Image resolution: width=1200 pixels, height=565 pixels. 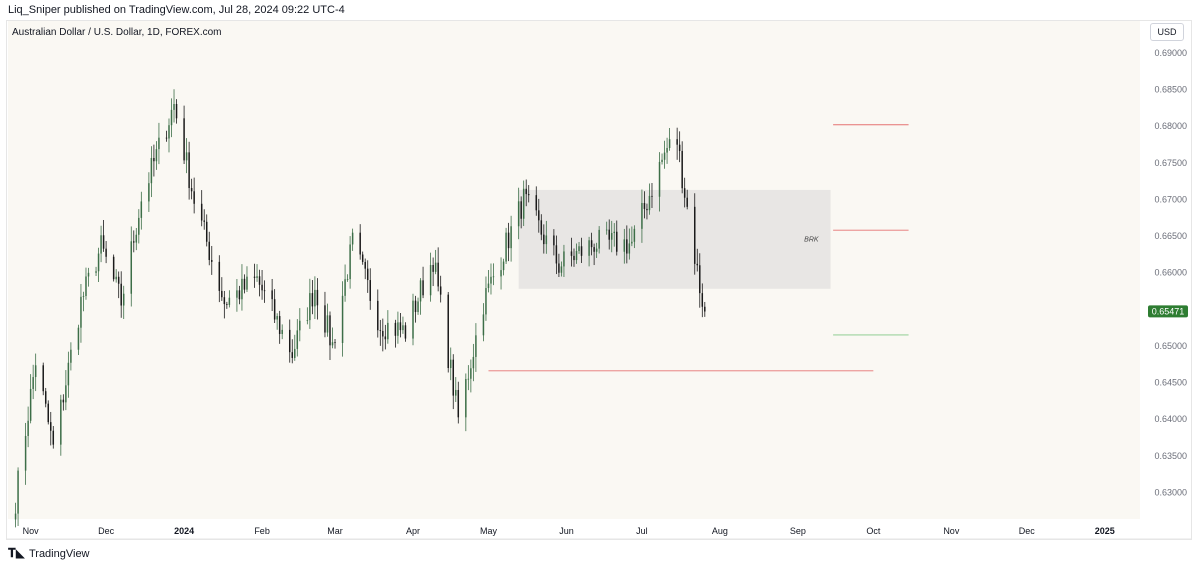 What do you see at coordinates (951, 531) in the screenshot?
I see `time-tick-label: Nov` at bounding box center [951, 531].